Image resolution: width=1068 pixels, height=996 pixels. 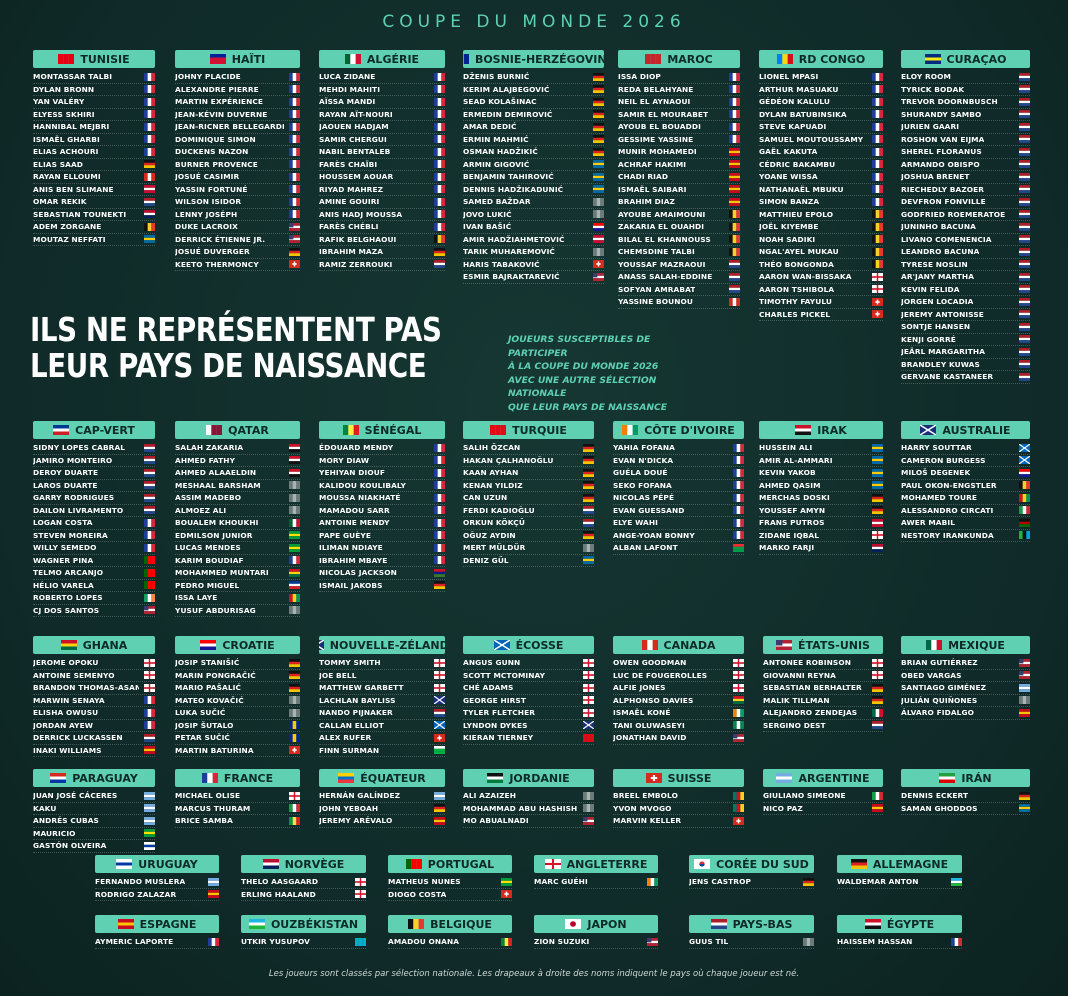 What do you see at coordinates (73, 189) in the screenshot?
I see `player-name: ANIS BEN SLIMANE` at bounding box center [73, 189].